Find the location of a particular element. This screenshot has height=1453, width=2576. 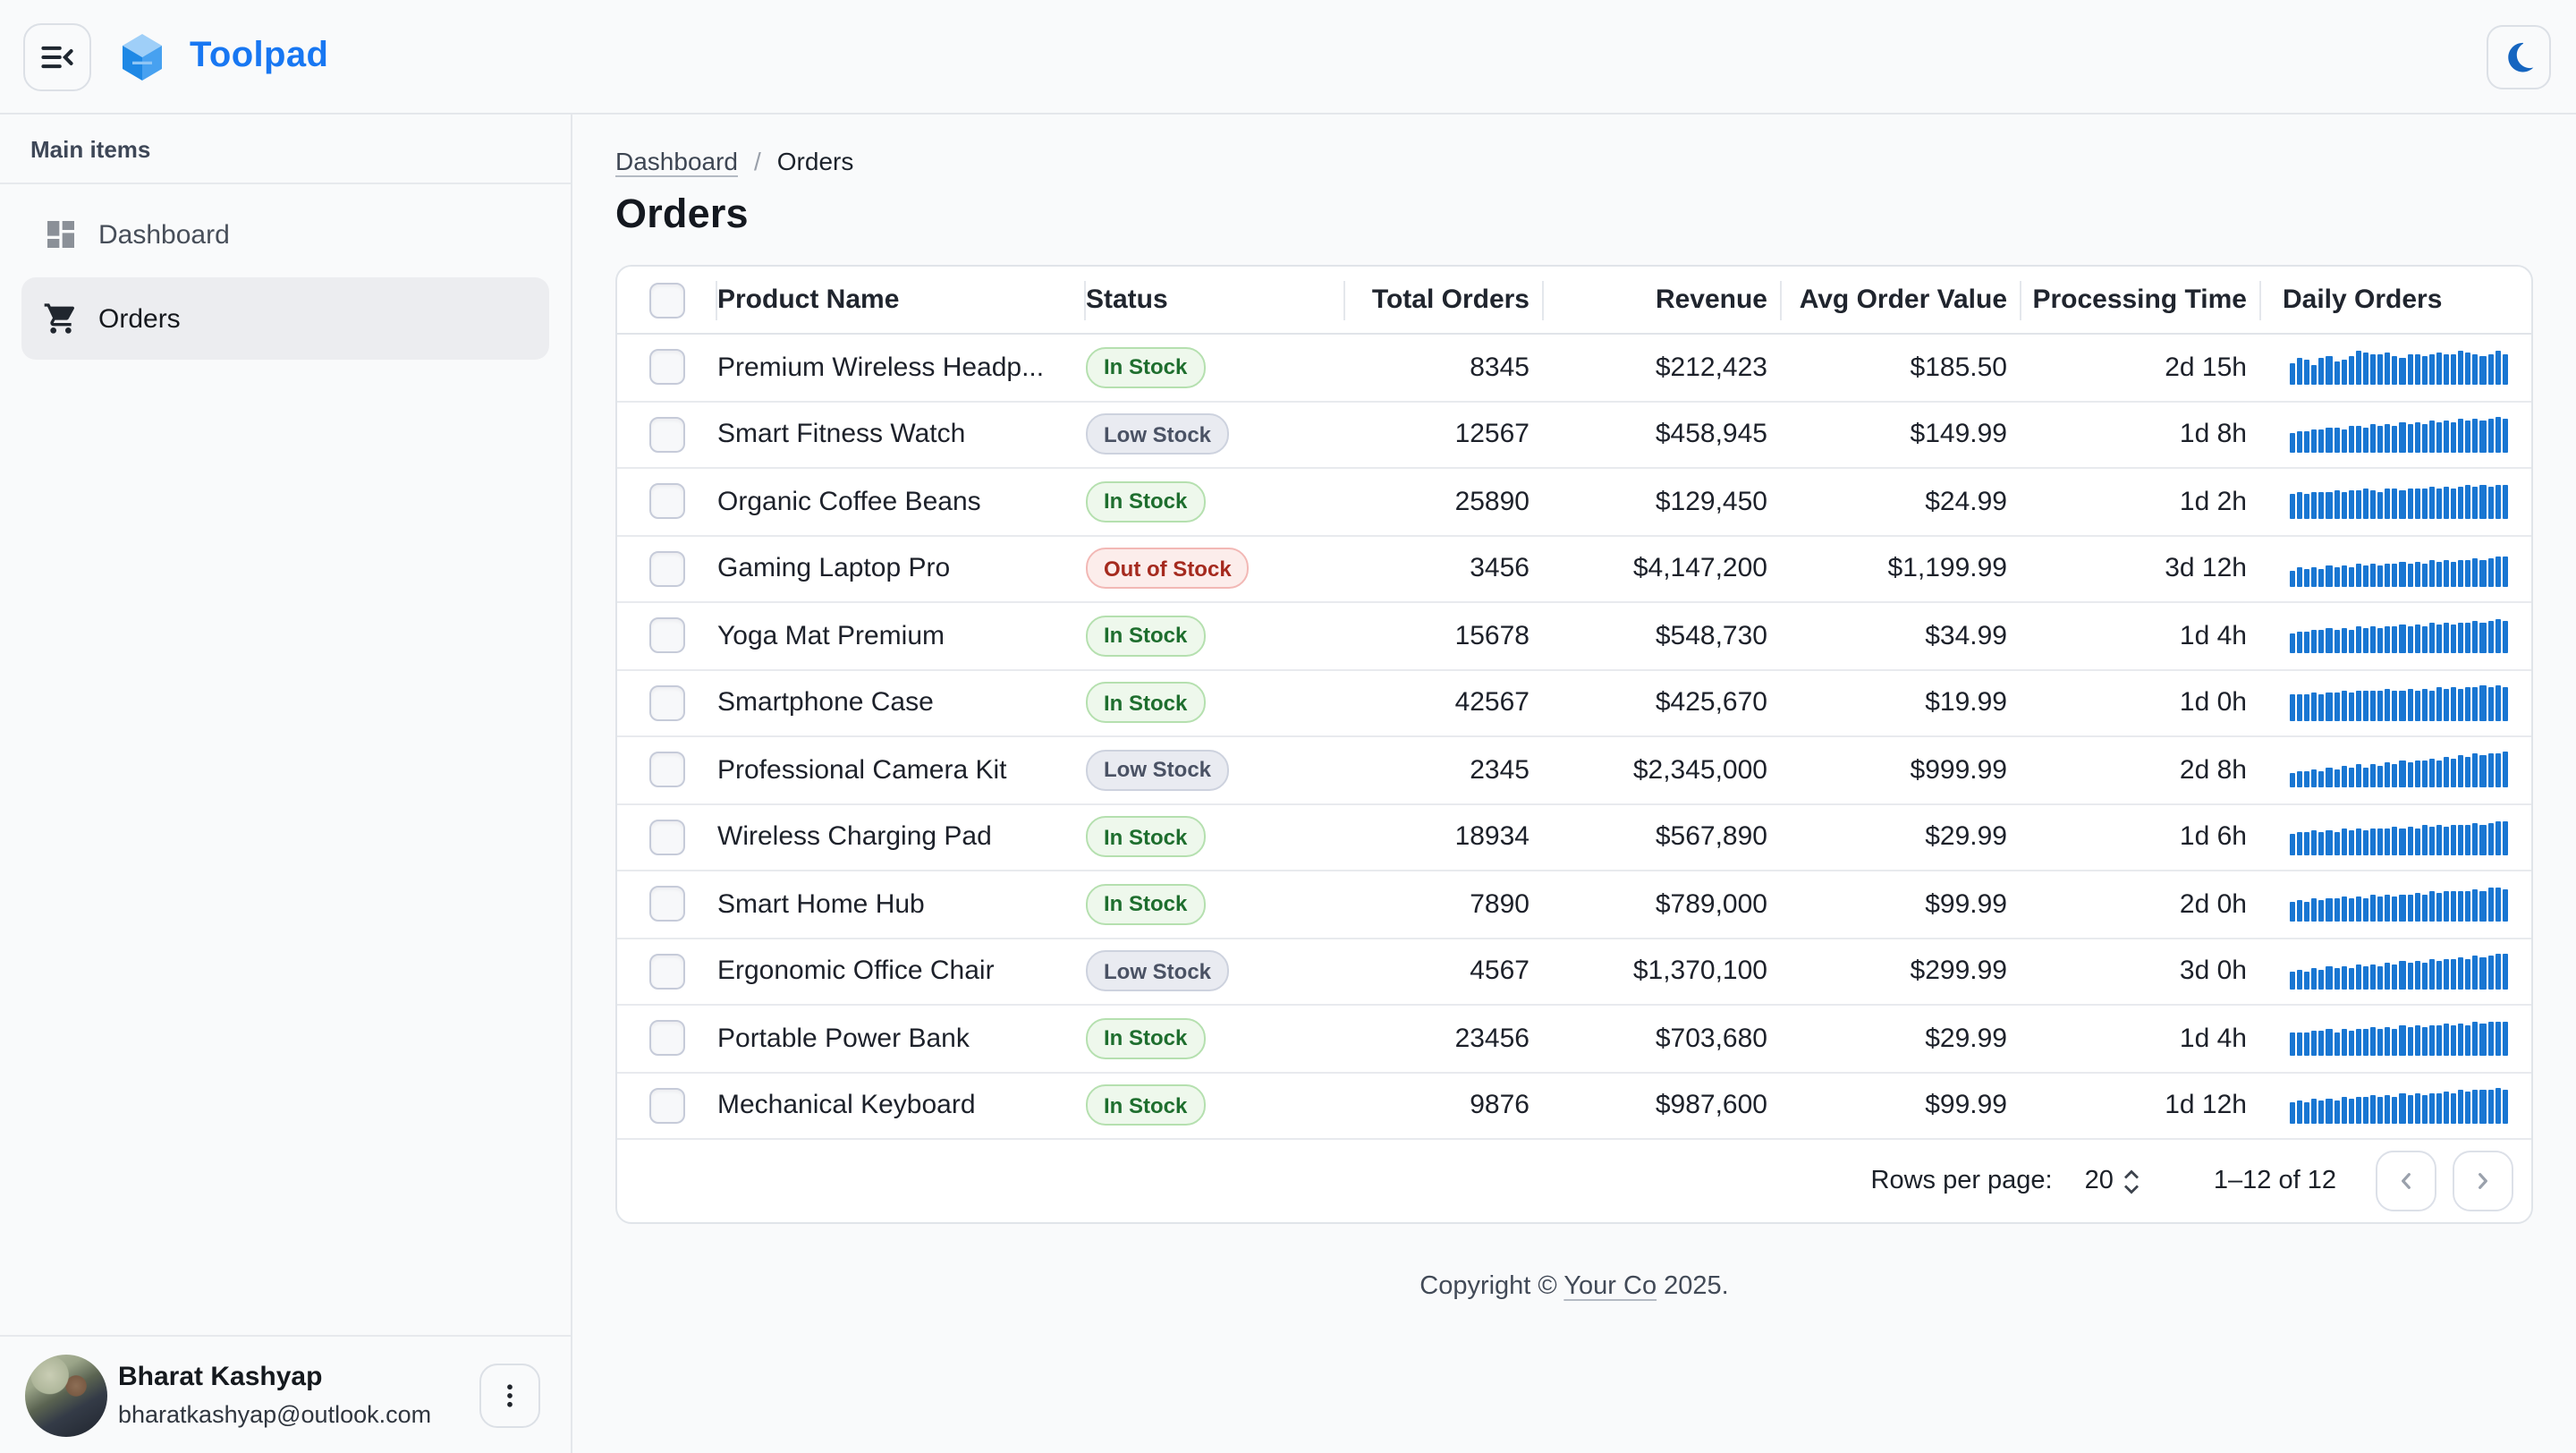

copyright-suffix: 2025. is located at coordinates (1693, 1286).